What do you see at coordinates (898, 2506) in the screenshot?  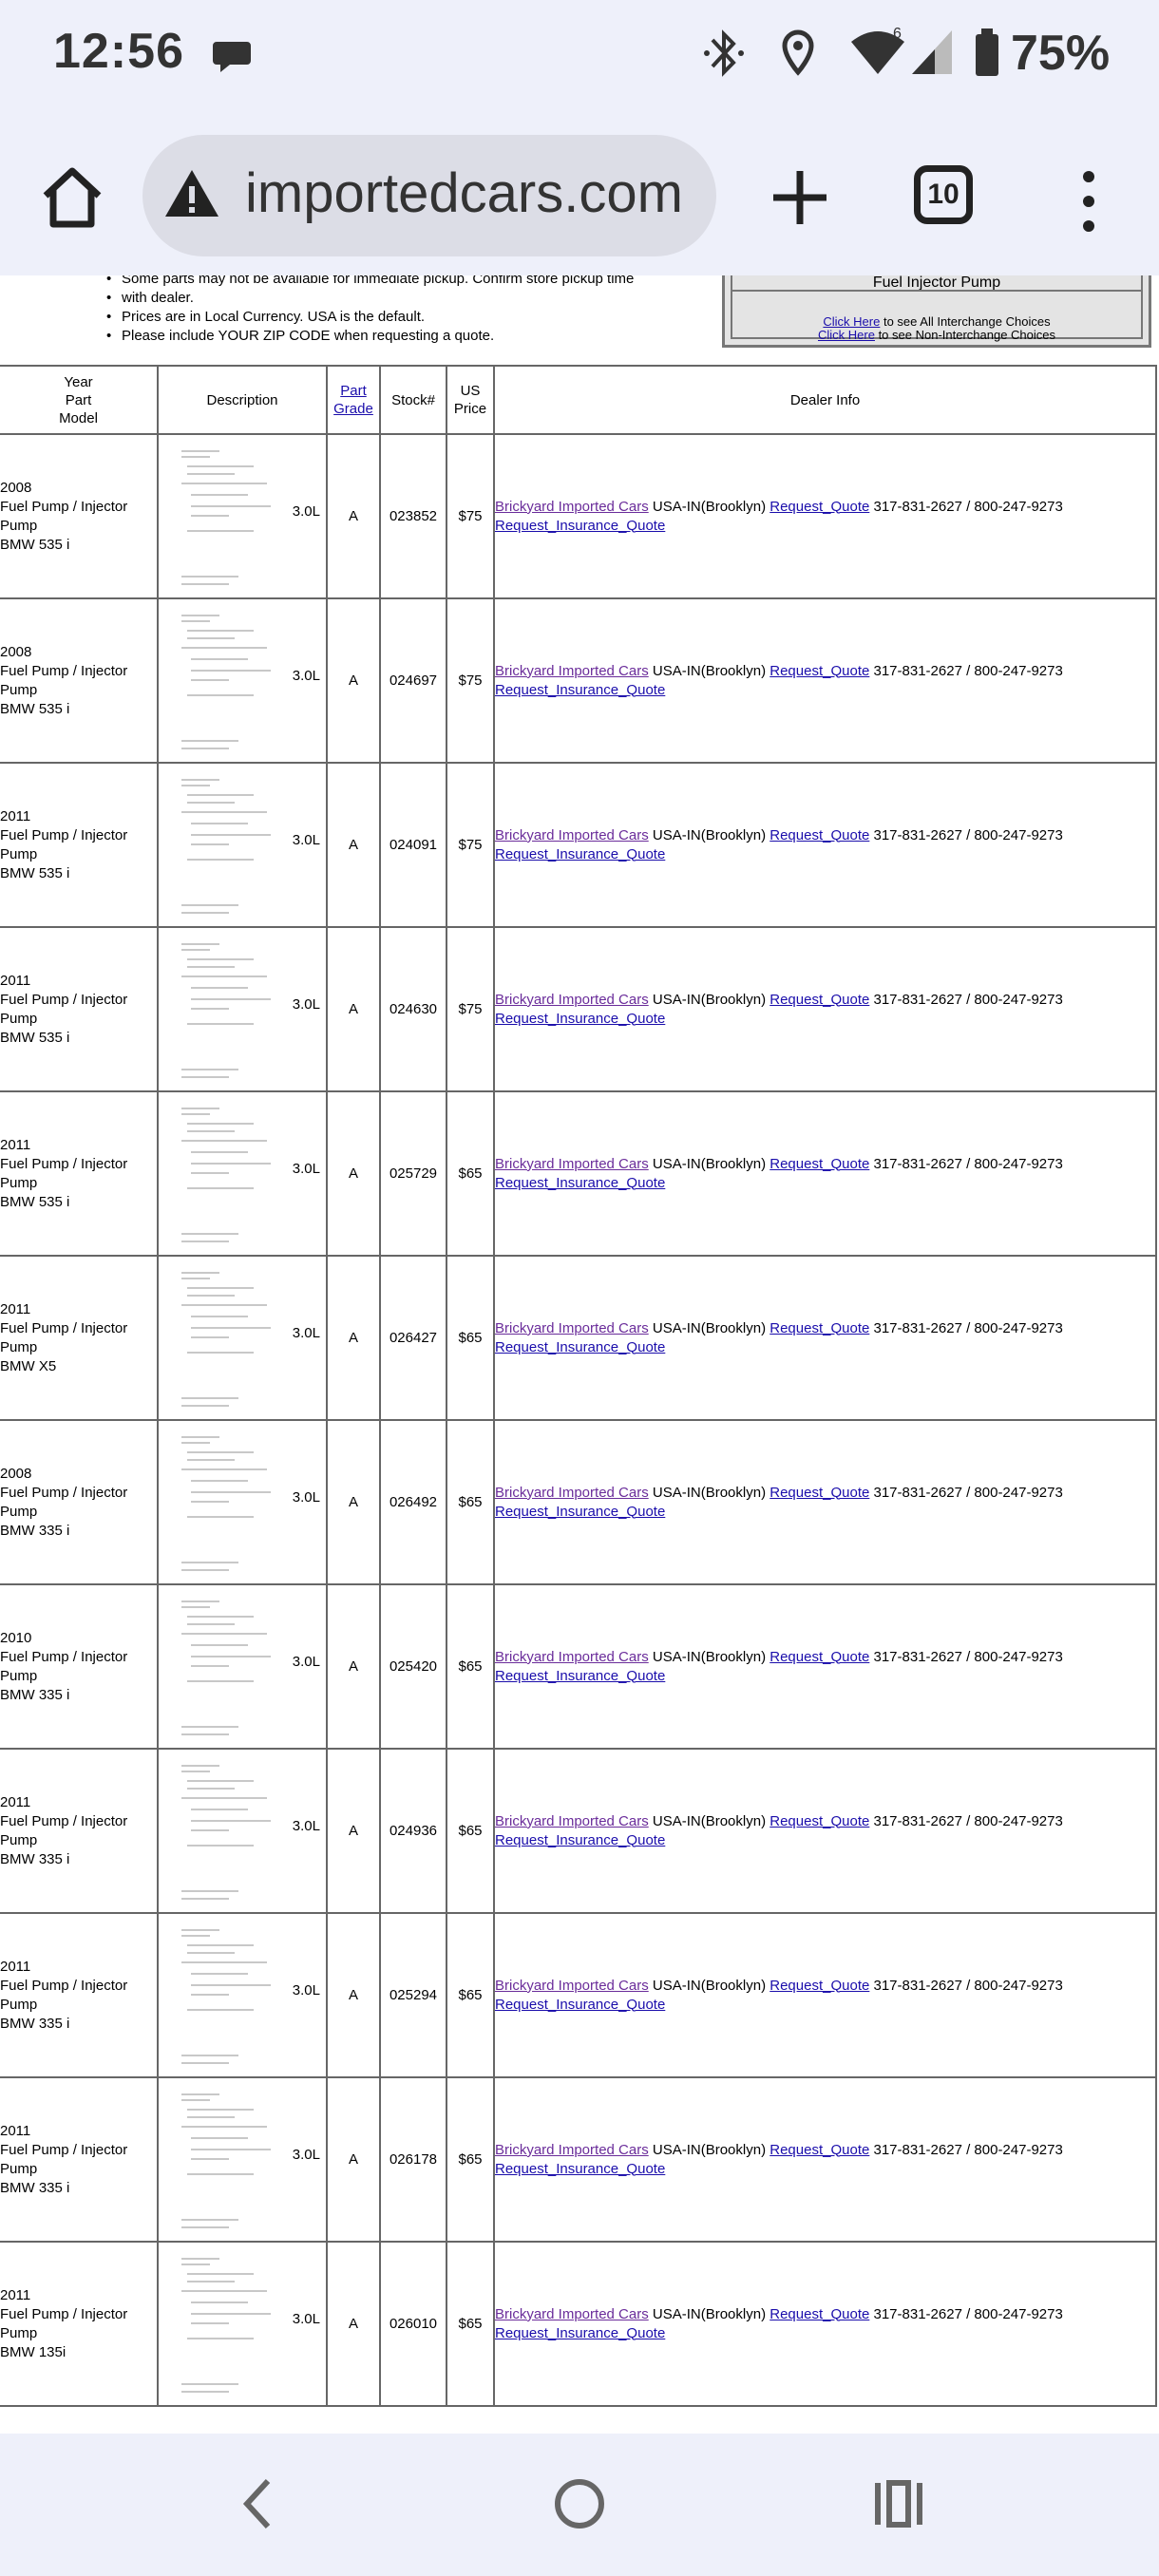 I see `recents-icon` at bounding box center [898, 2506].